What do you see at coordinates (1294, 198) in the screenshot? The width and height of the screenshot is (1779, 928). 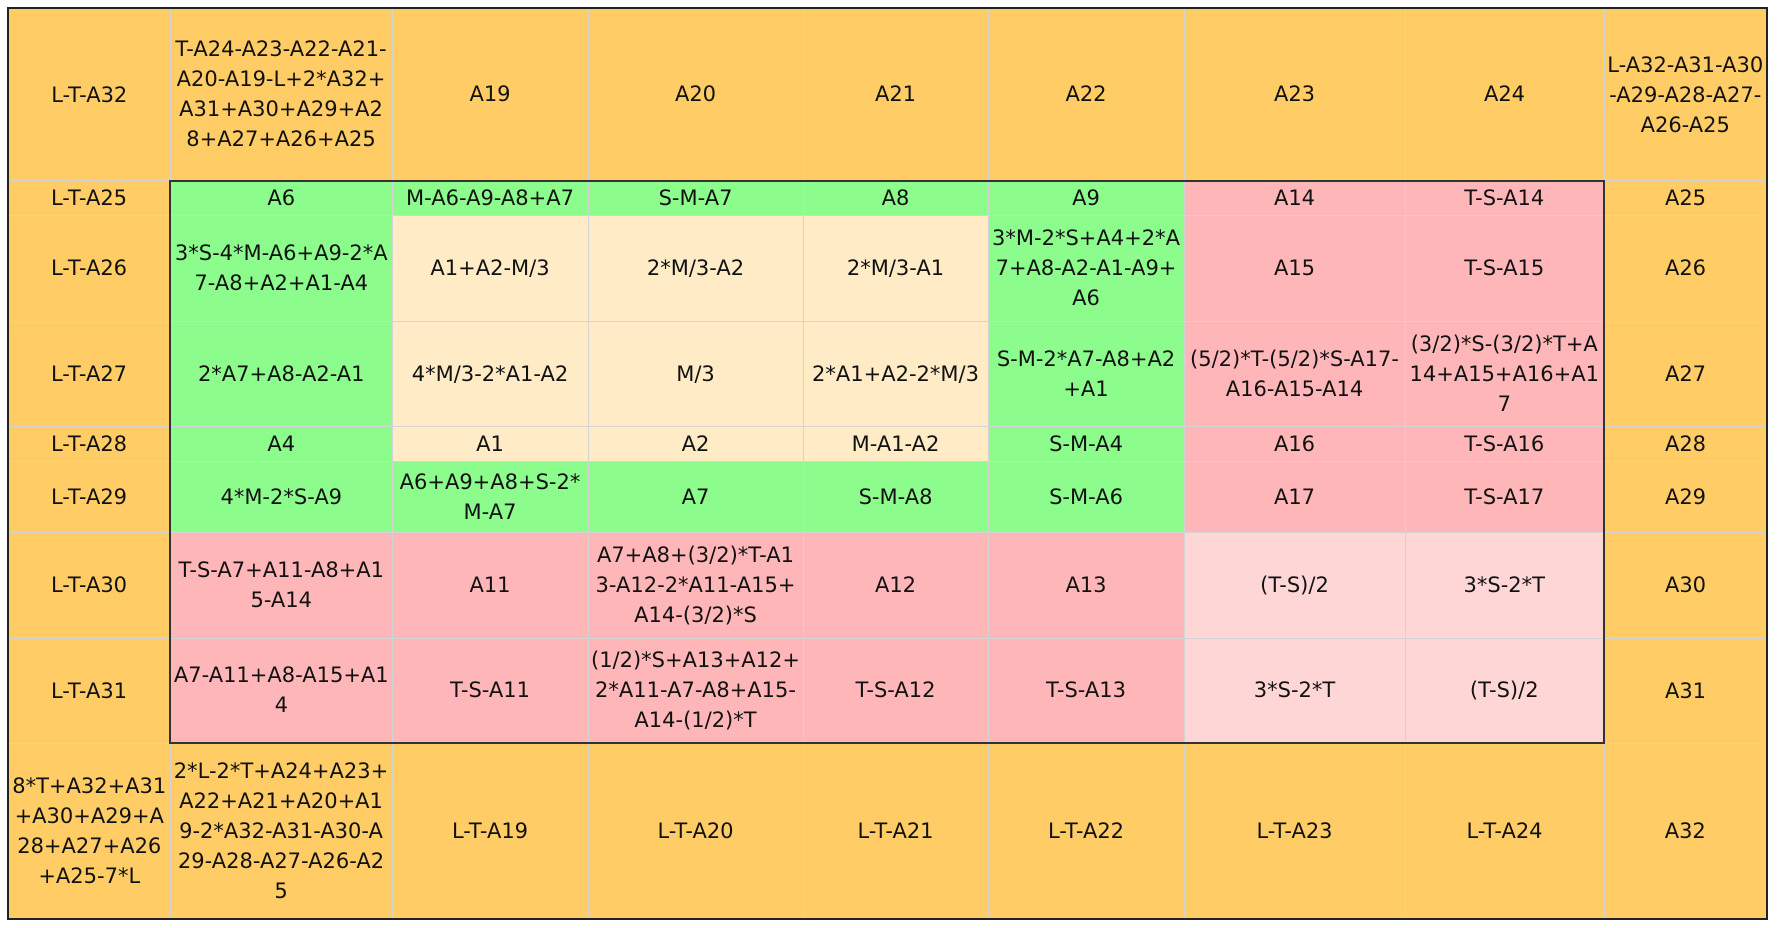 I see `grid-cell: A14` at bounding box center [1294, 198].